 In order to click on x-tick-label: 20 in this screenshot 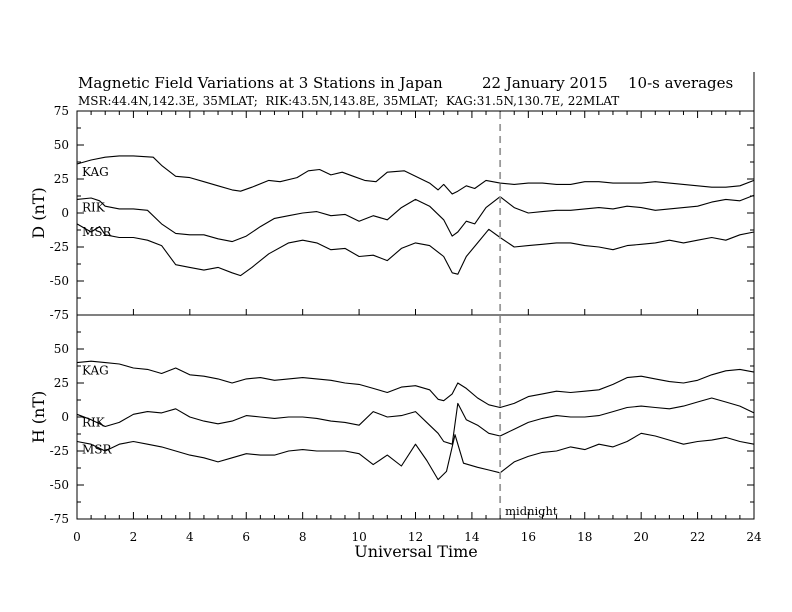, I will do `click(641, 537)`.